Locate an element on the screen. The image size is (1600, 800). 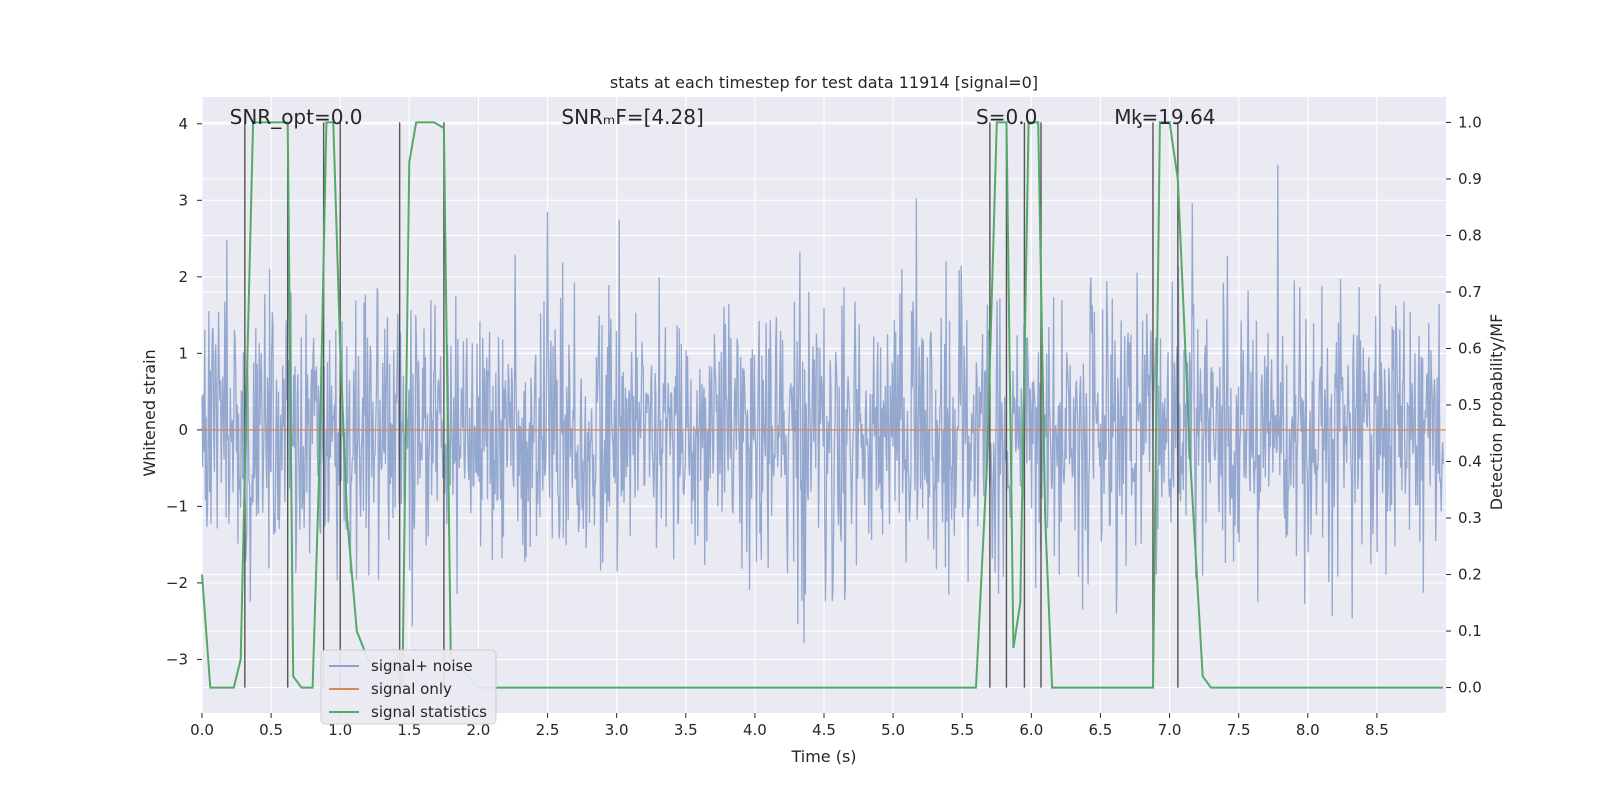
y-tick-label-right: 0.9 is located at coordinates (1470, 179).